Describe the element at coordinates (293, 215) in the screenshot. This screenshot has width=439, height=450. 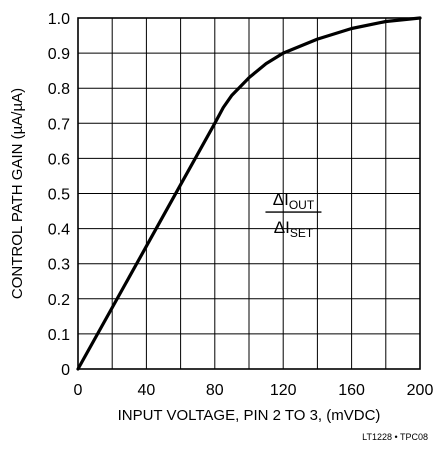
I see `gain-annotation: ΔIOUT ΔISET` at that location.